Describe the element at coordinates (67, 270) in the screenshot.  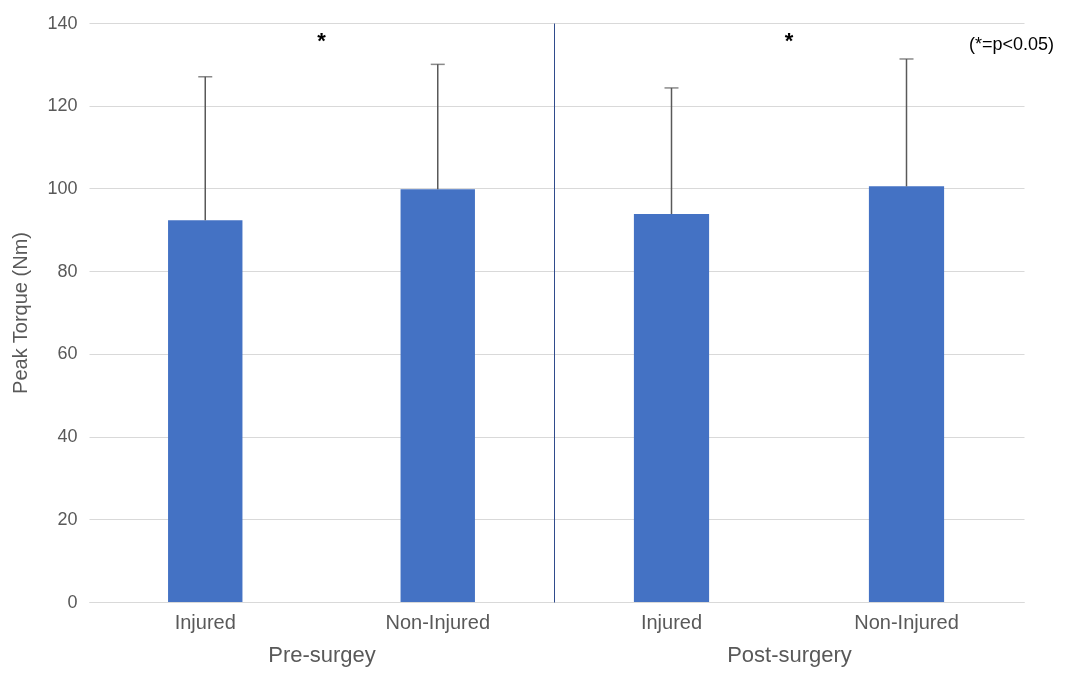
I see `y-tick-label: 80` at that location.